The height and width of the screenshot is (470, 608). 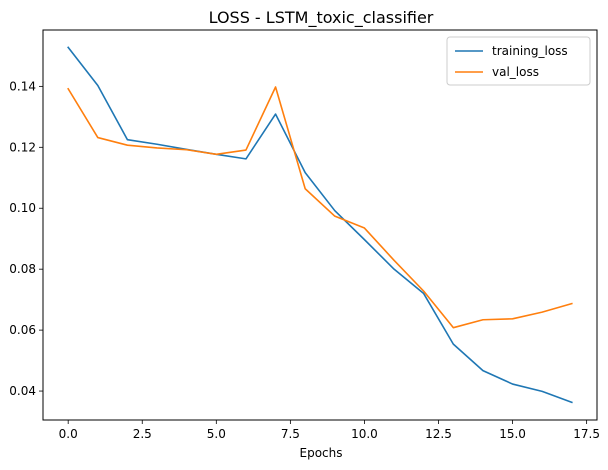 What do you see at coordinates (290, 434) in the screenshot?
I see `x-tick-label: 7.5` at bounding box center [290, 434].